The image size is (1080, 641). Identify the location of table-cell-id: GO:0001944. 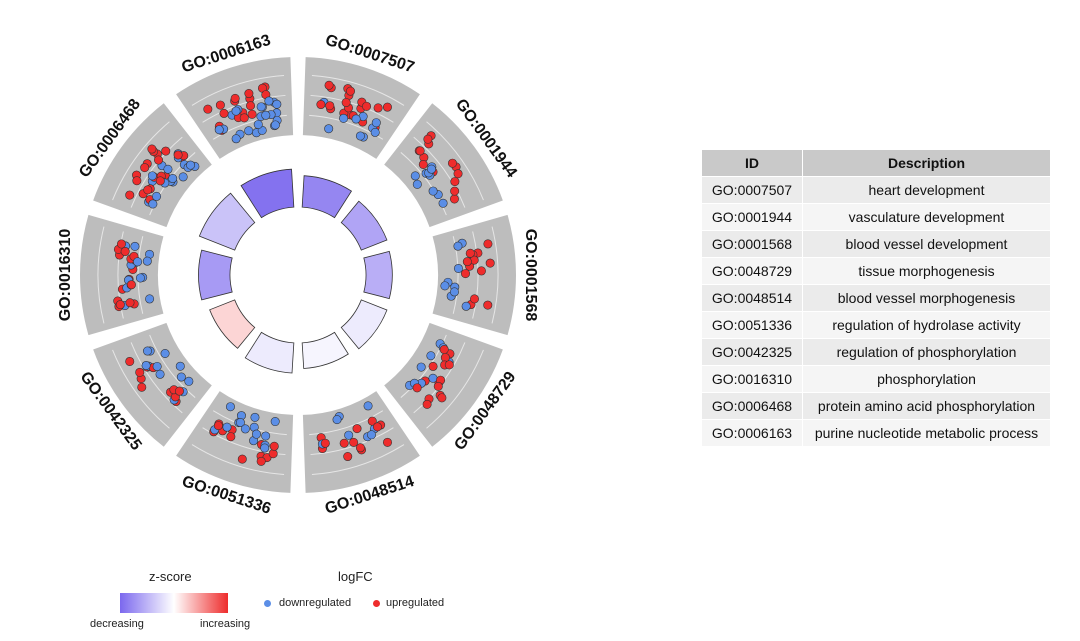
(752, 217).